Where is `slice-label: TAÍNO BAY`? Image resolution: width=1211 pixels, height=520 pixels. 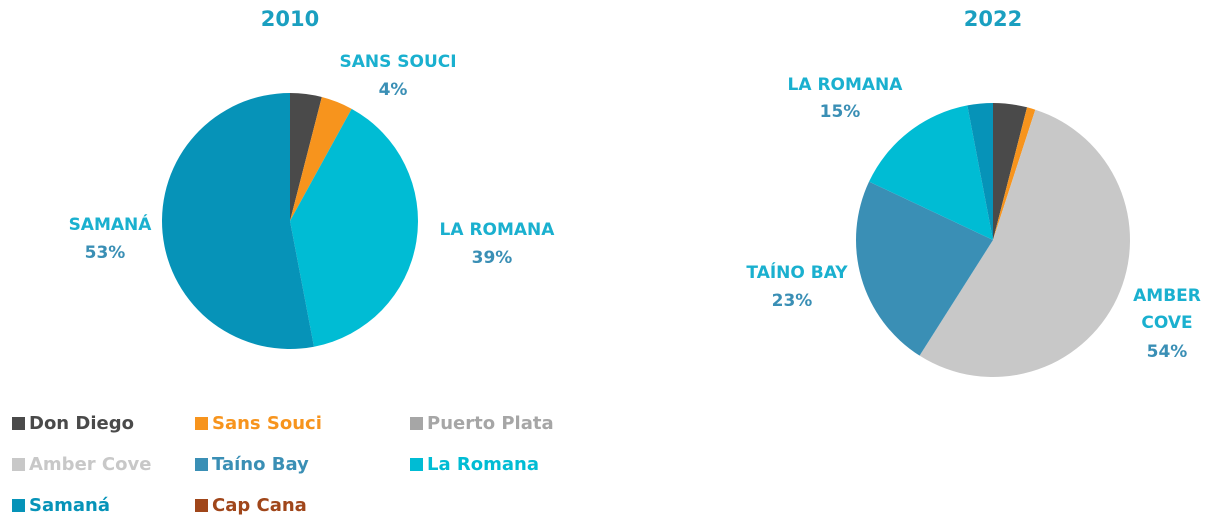
slice-label: TAÍNO BAY is located at coordinates (797, 272).